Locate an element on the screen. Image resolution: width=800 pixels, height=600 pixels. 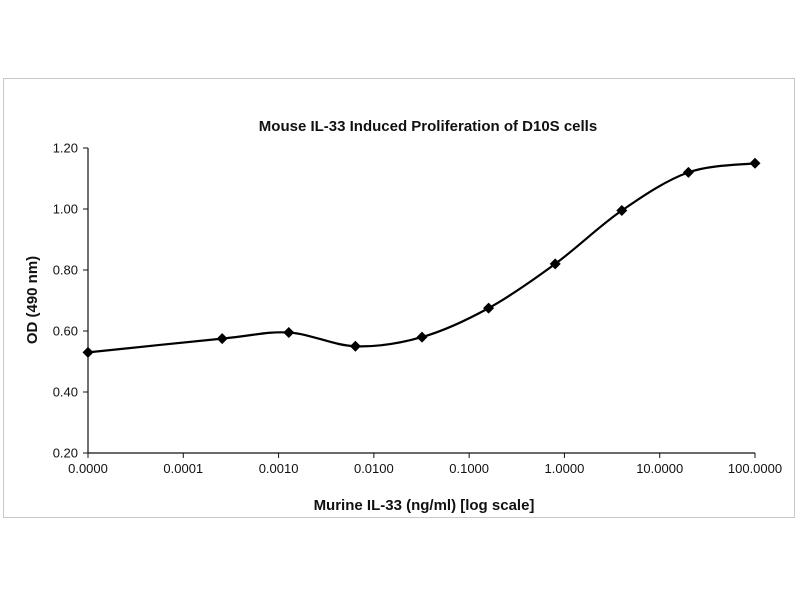
y-axis-label: OD (490 nm) is located at coordinates (32, 300).